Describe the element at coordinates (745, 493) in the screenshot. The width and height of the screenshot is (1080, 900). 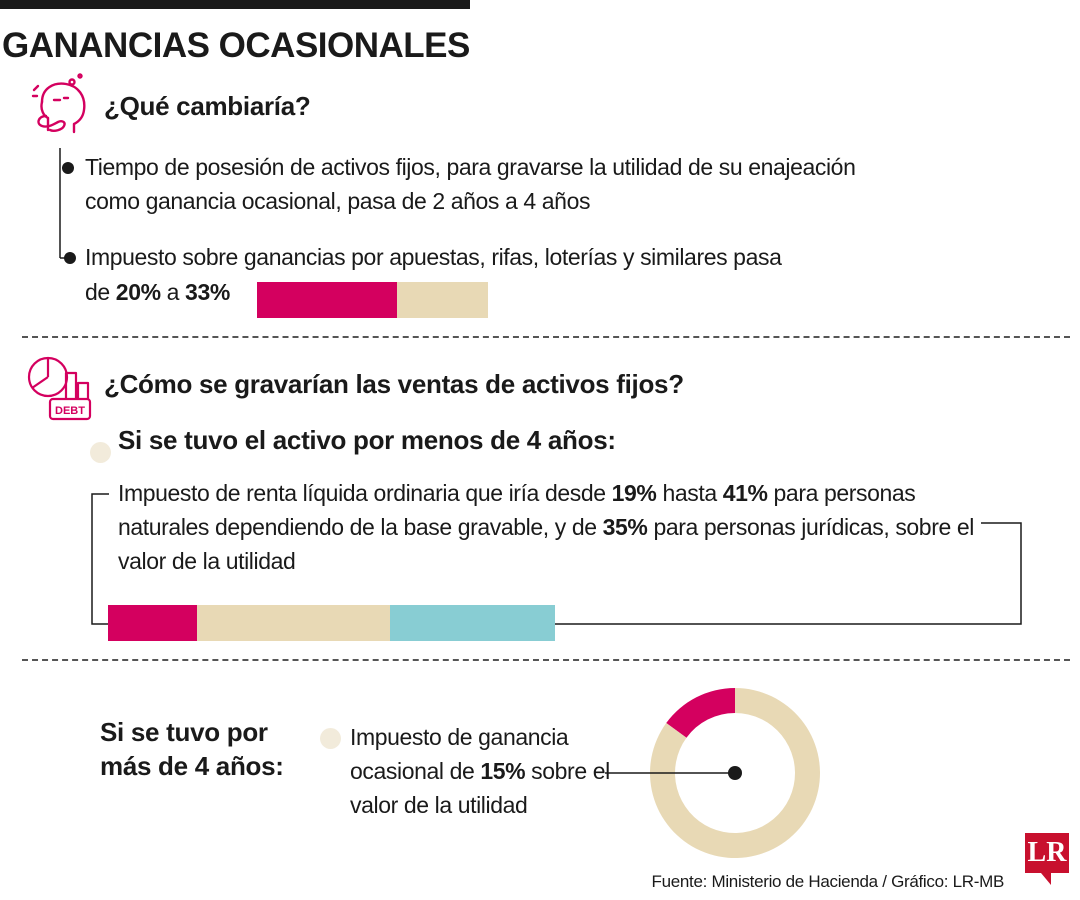
I see `rate-max: 41%` at that location.